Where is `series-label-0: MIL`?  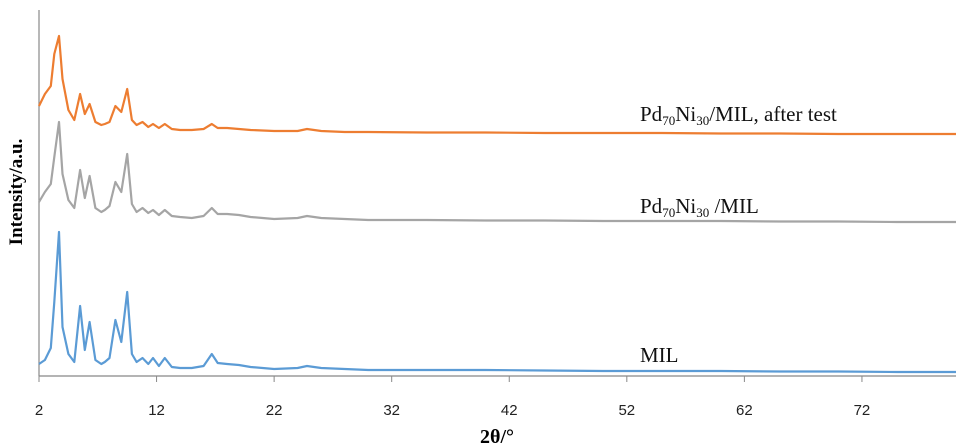
series-label-0: MIL is located at coordinates (659, 355).